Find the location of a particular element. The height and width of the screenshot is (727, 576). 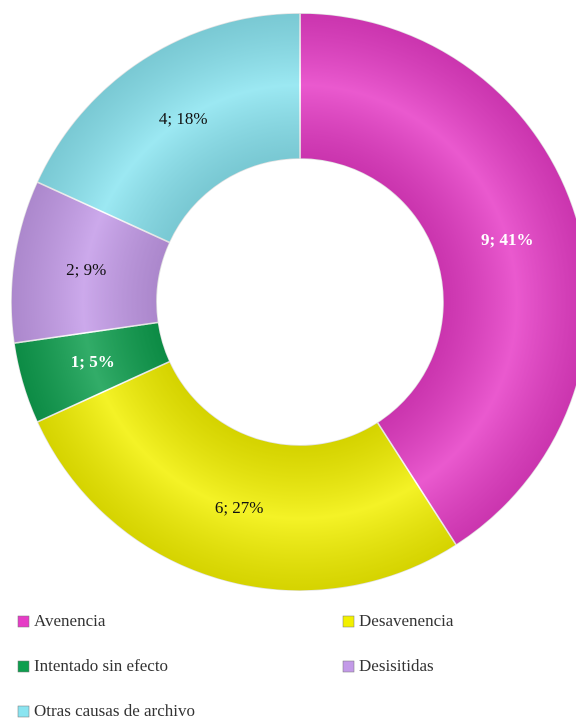

legend-label: Otras causas de archivo is located at coordinates (114, 710).